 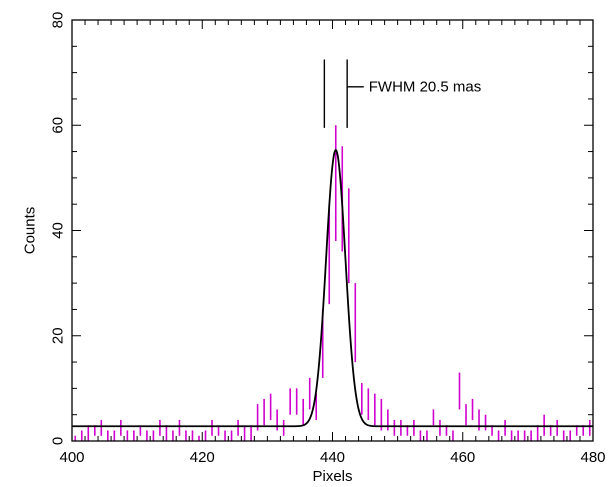 What do you see at coordinates (202, 457) in the screenshot?
I see `x-tick-label: 420` at bounding box center [202, 457].